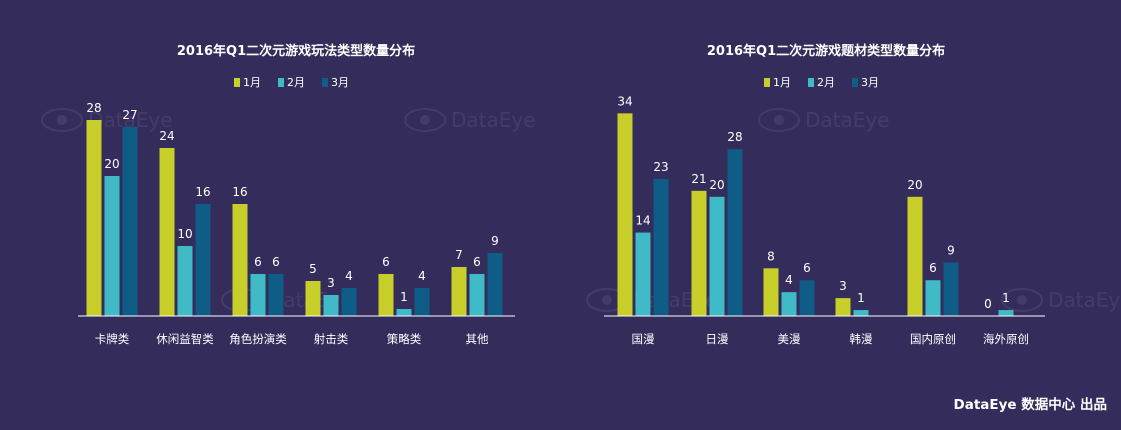 The width and height of the screenshot is (1121, 430). I want to click on footer-credit: DataEye 数据中心 出品, so click(1030, 405).